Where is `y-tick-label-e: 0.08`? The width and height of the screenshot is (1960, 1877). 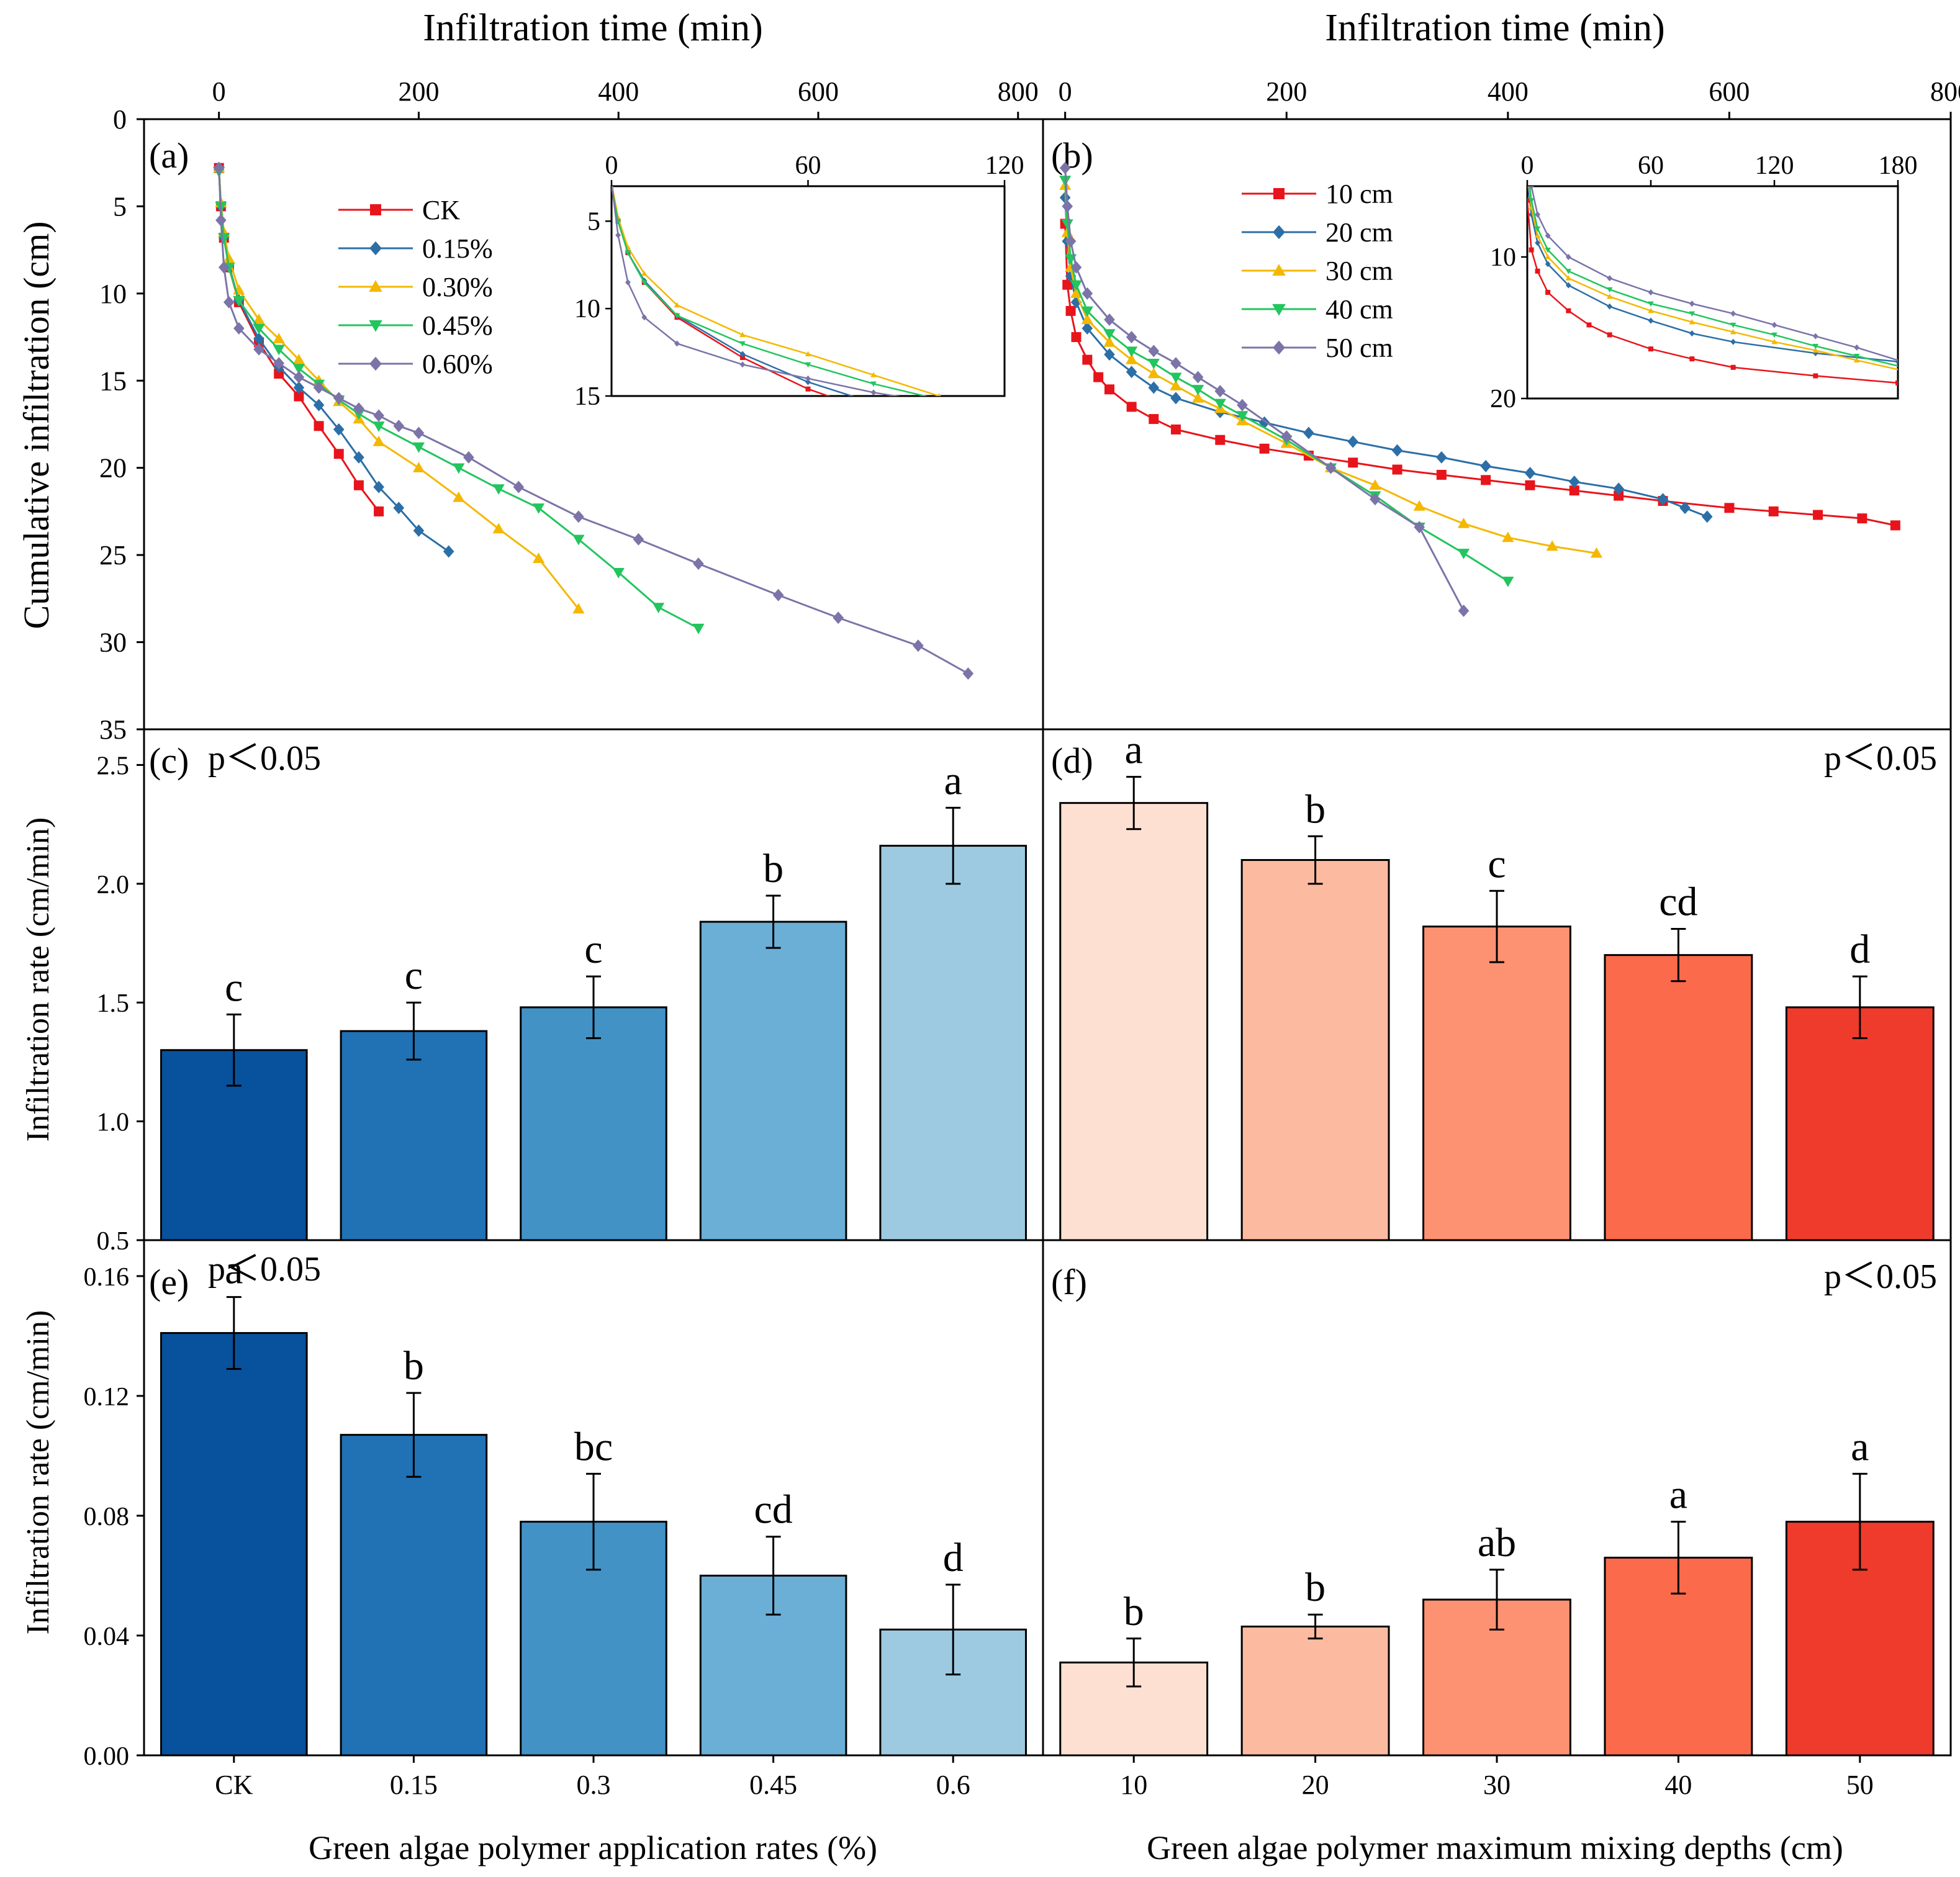
y-tick-label-e: 0.08 is located at coordinates (107, 1517).